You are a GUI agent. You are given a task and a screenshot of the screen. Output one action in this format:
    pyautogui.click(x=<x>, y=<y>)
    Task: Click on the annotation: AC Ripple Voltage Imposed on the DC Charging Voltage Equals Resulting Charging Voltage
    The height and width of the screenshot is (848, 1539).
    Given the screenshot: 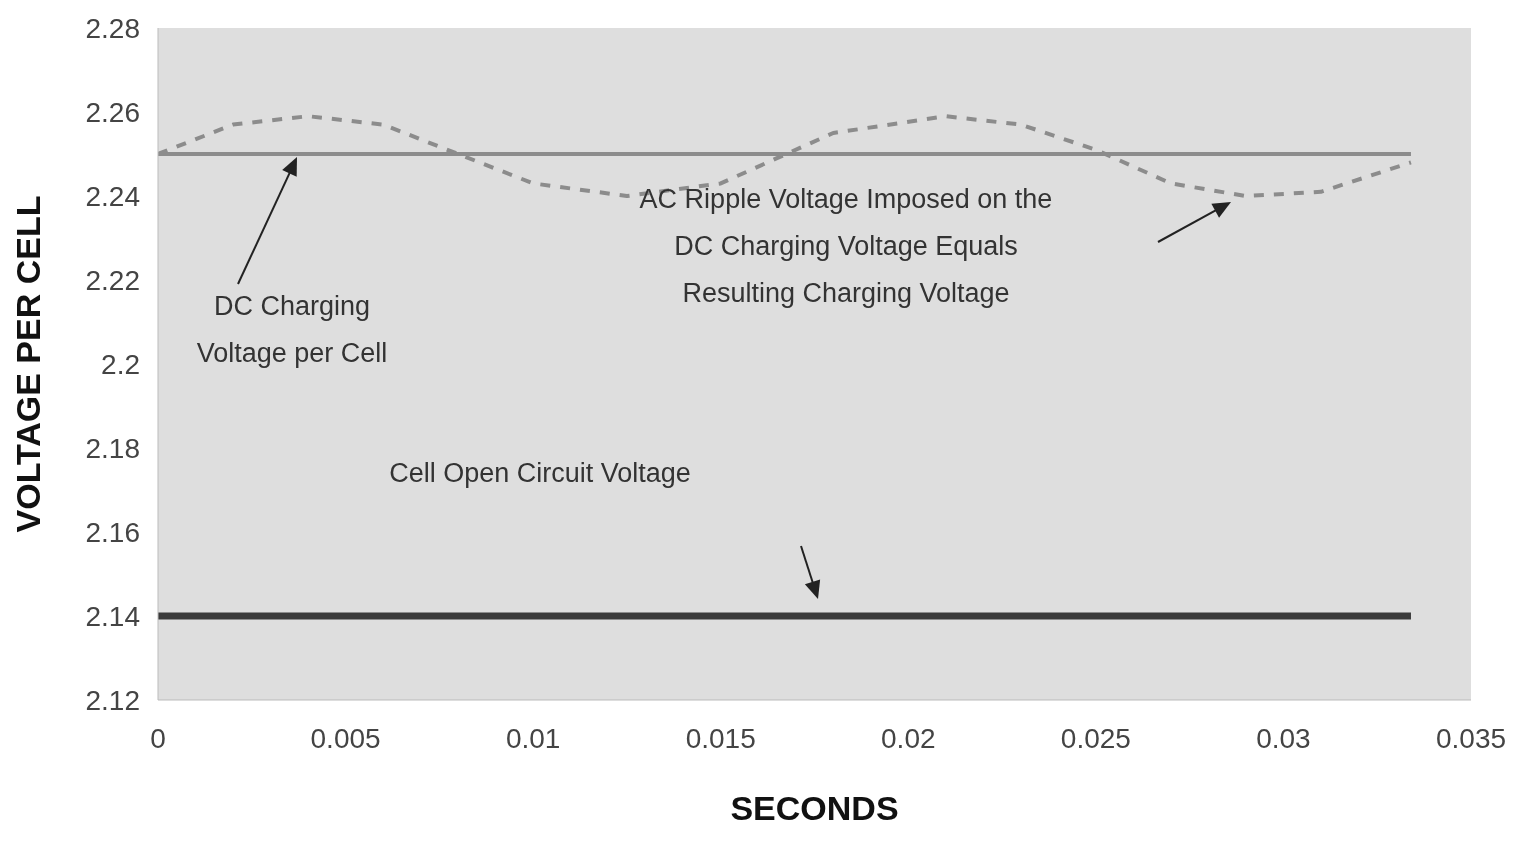 What is the action you would take?
    pyautogui.click(x=846, y=246)
    